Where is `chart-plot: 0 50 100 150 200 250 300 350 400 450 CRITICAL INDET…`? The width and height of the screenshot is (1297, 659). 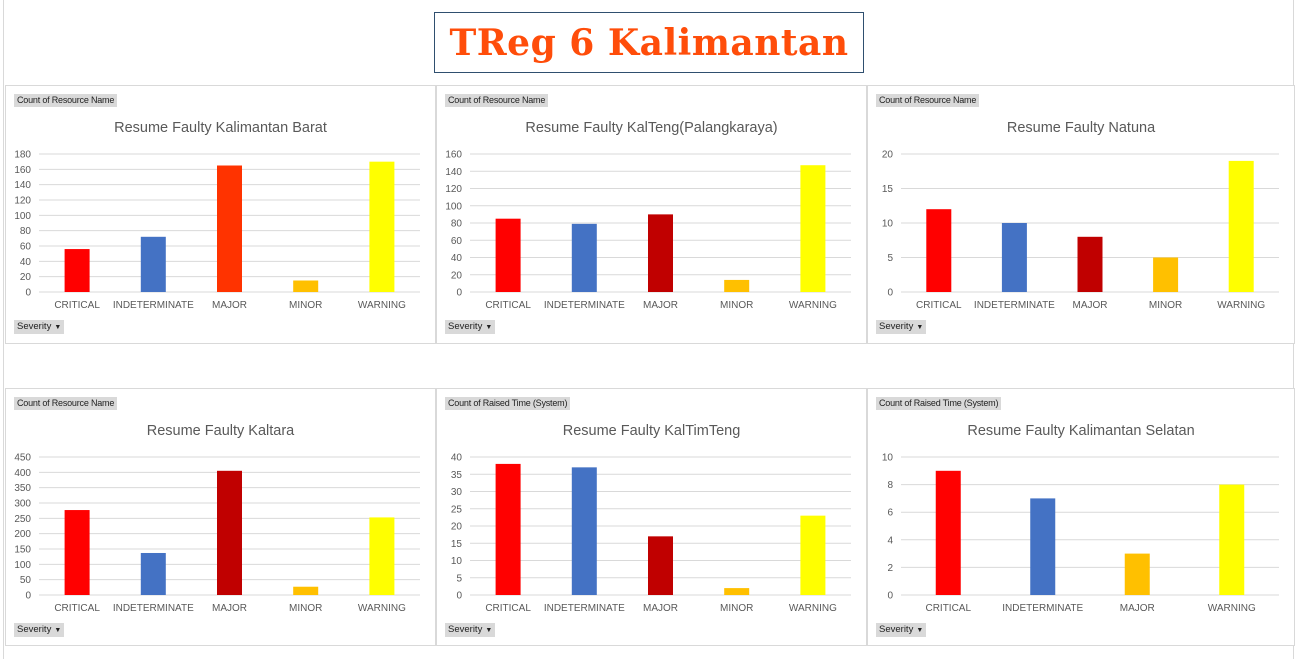
chart-plot: 0 50 100 150 200 250 300 350 400 450 CRITICAL INDET… is located at coordinates (217, 533).